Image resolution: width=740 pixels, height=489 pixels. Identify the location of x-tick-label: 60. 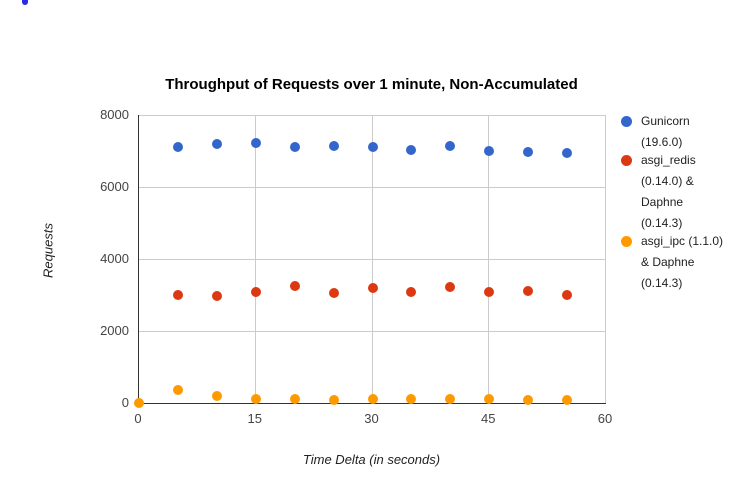
(605, 418).